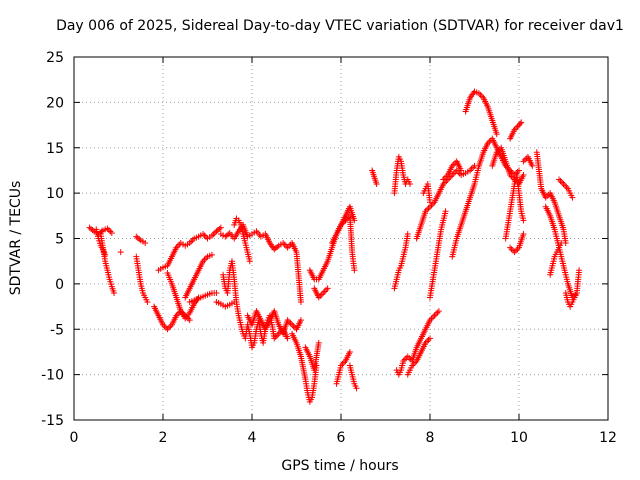  I want to click on x-tick-label: 12, so click(608, 438).